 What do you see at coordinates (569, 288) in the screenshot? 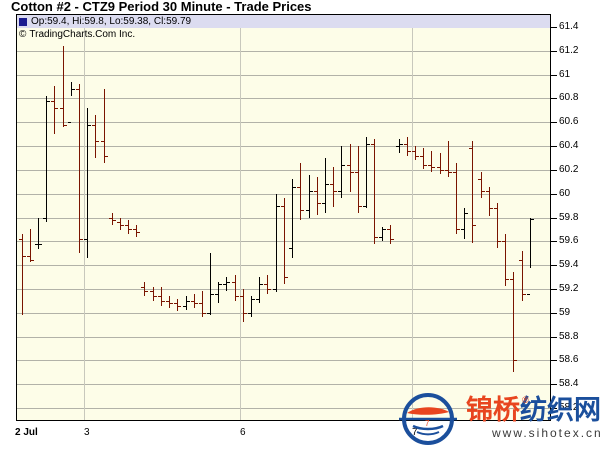
I see `y-axis-label: 59.2` at bounding box center [569, 288].